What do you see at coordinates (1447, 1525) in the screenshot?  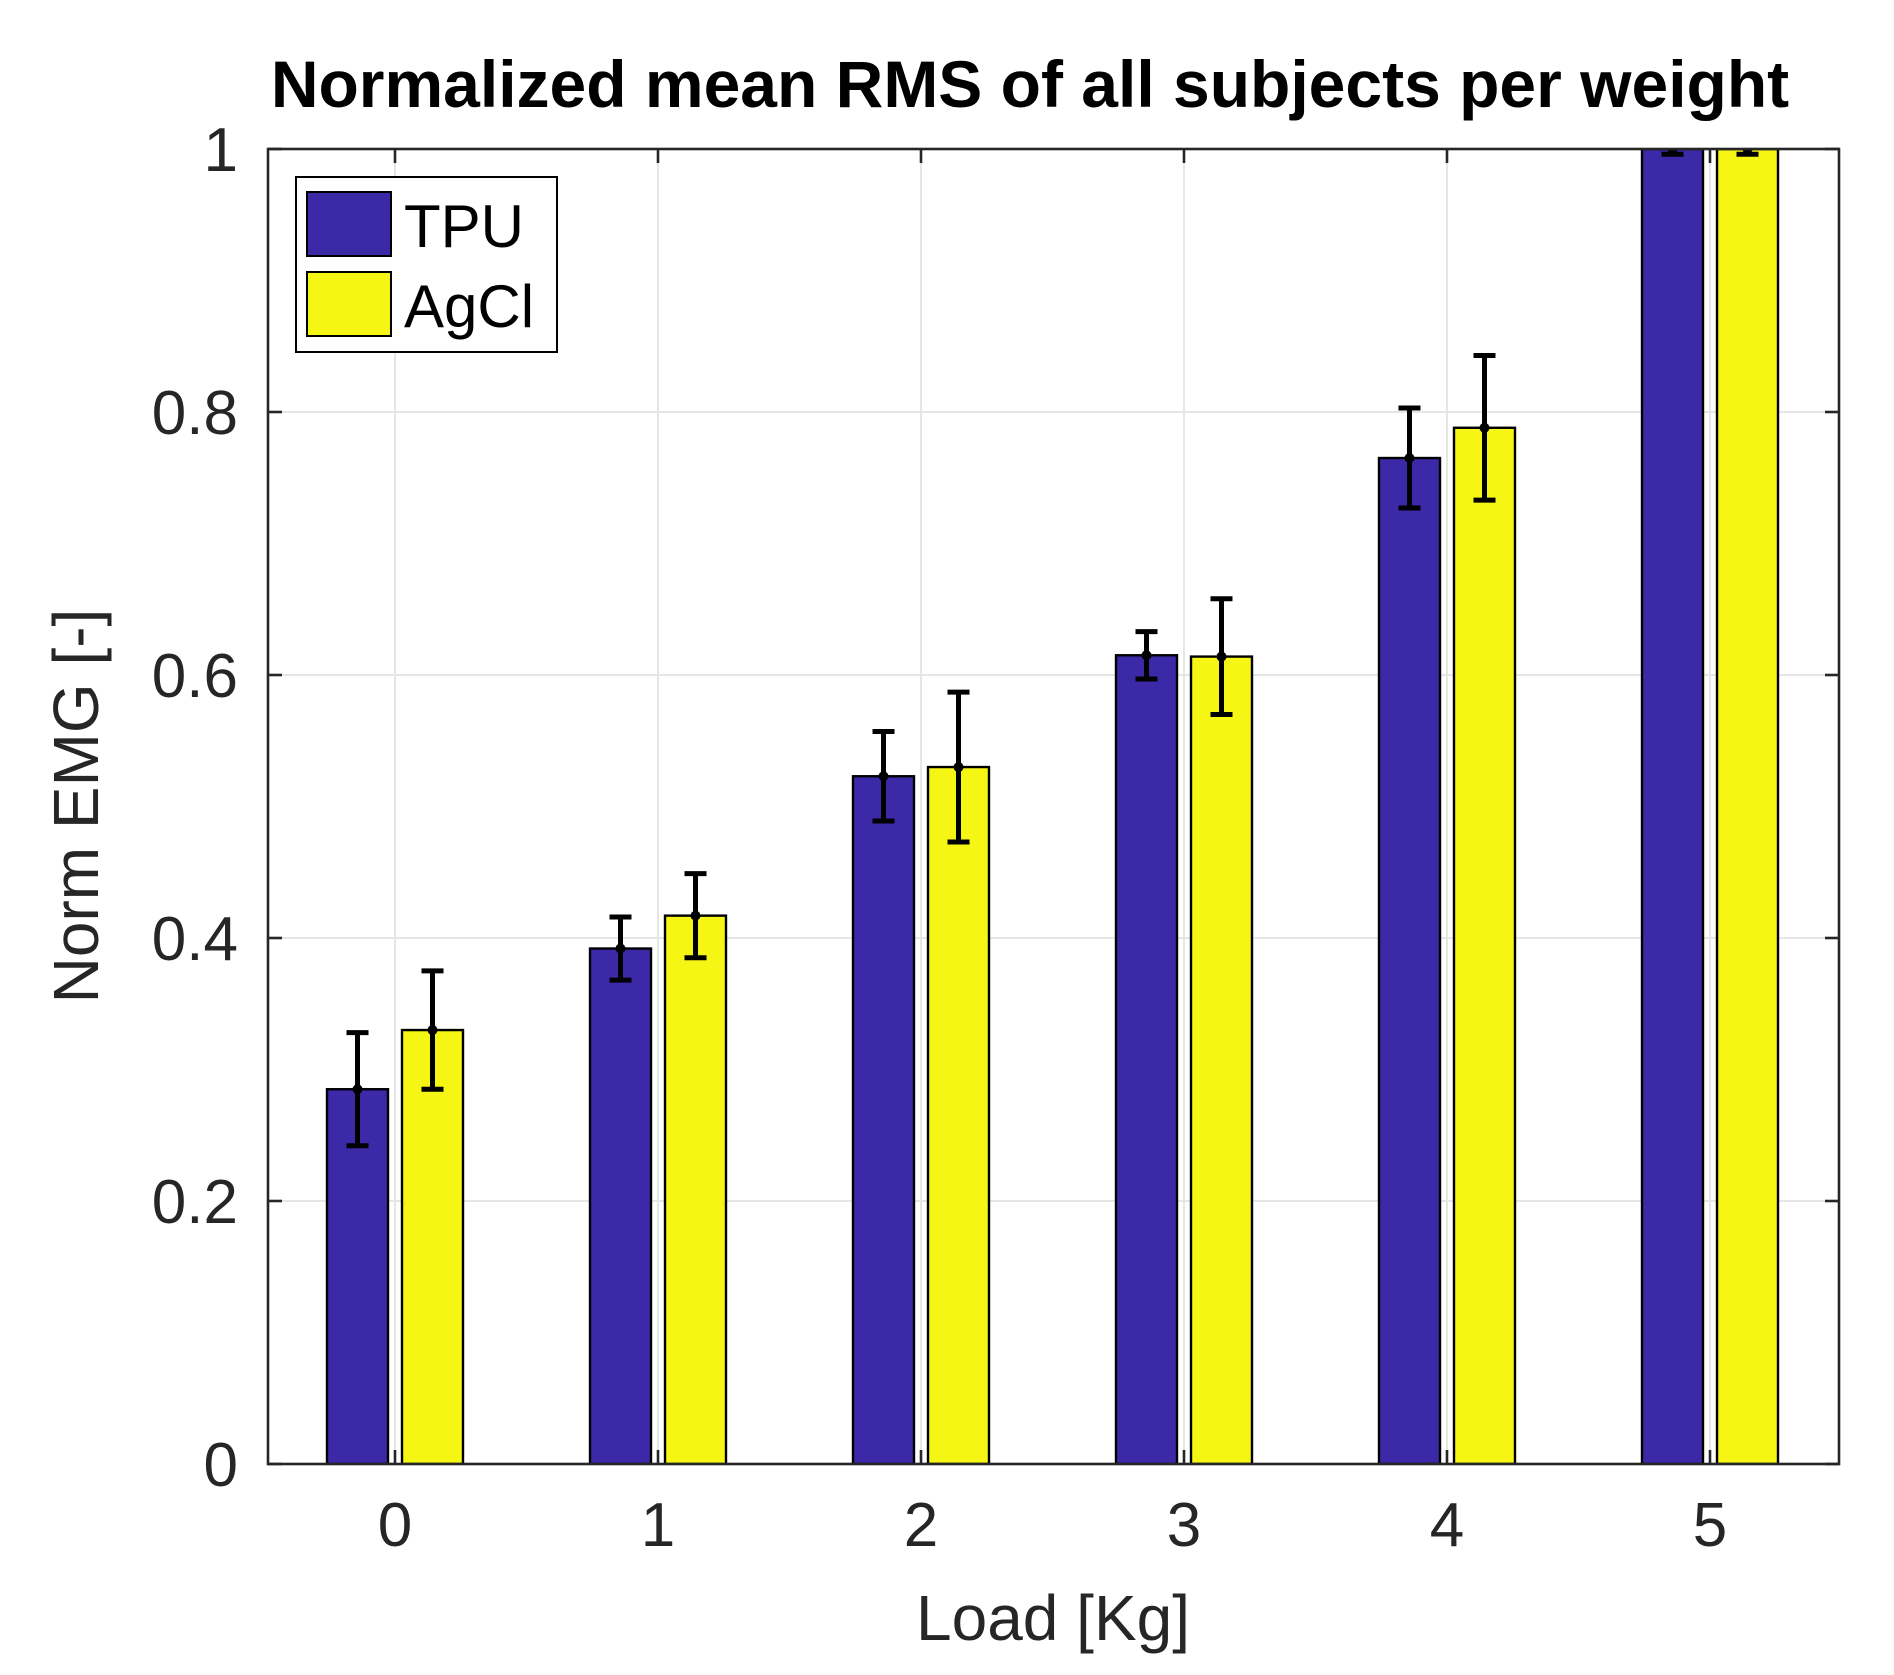 I see `x-tick-label-4: 4` at bounding box center [1447, 1525].